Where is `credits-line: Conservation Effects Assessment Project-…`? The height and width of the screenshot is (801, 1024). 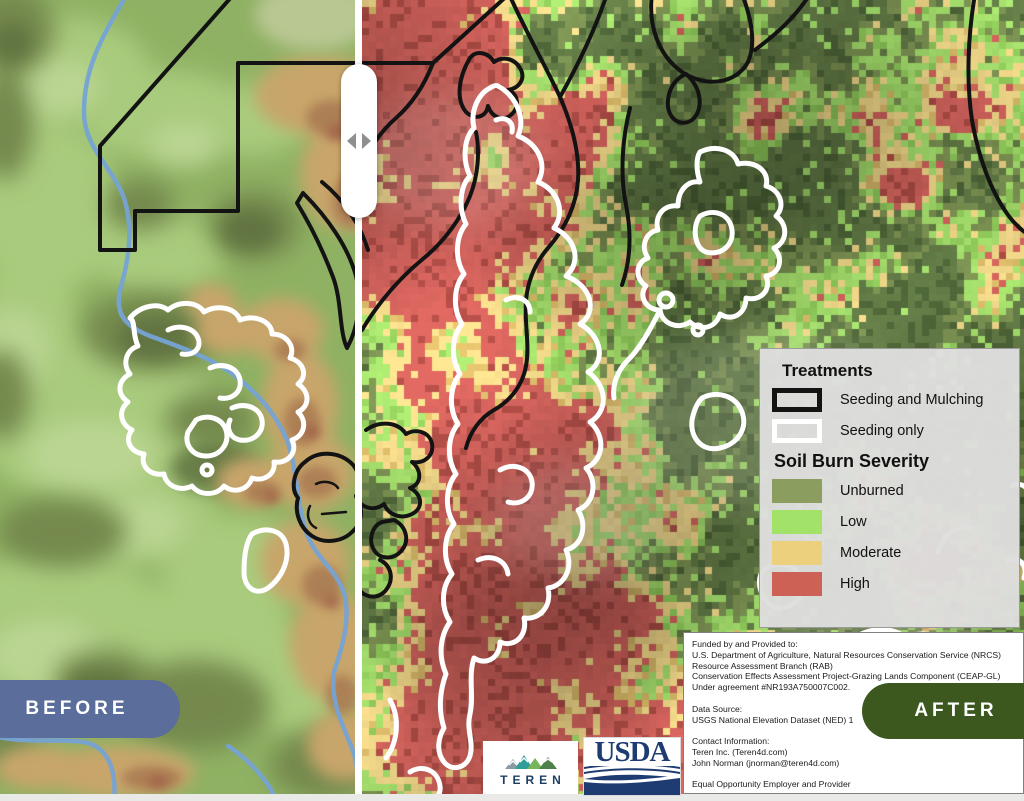
credits-line: Conservation Effects Assessment Project-… is located at coordinates (846, 676).